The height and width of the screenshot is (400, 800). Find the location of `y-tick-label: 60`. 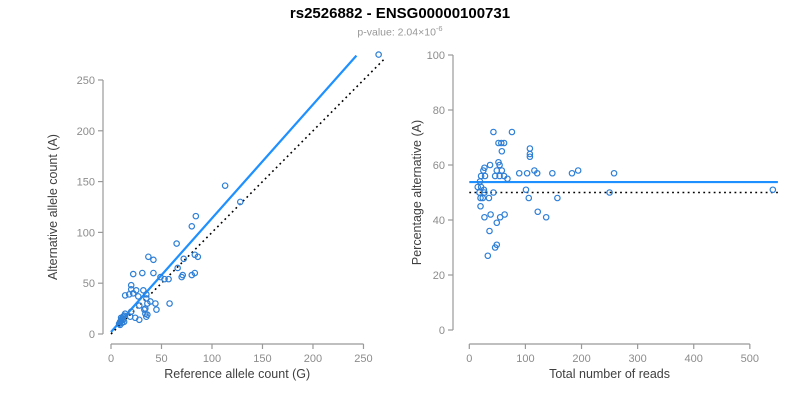

y-tick-label: 60 is located at coordinates (439, 166).